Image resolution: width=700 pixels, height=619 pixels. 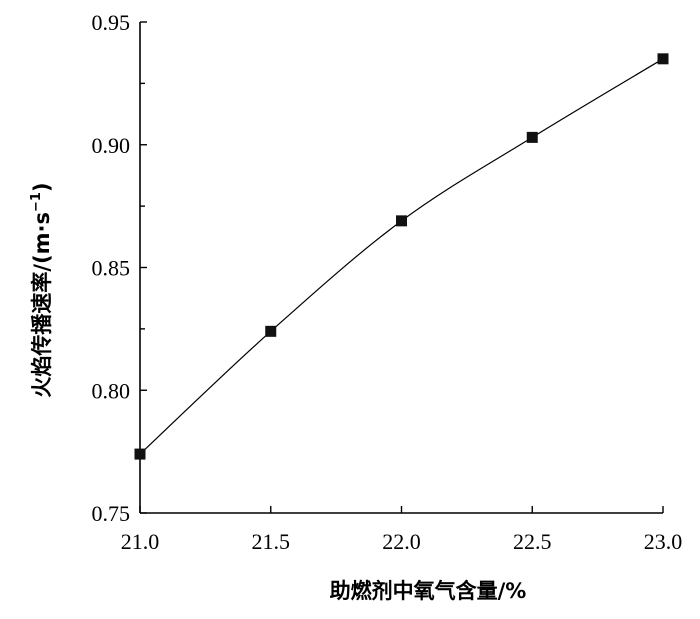 What do you see at coordinates (532, 541) in the screenshot?
I see `x-tick-label: 22.5` at bounding box center [532, 541].